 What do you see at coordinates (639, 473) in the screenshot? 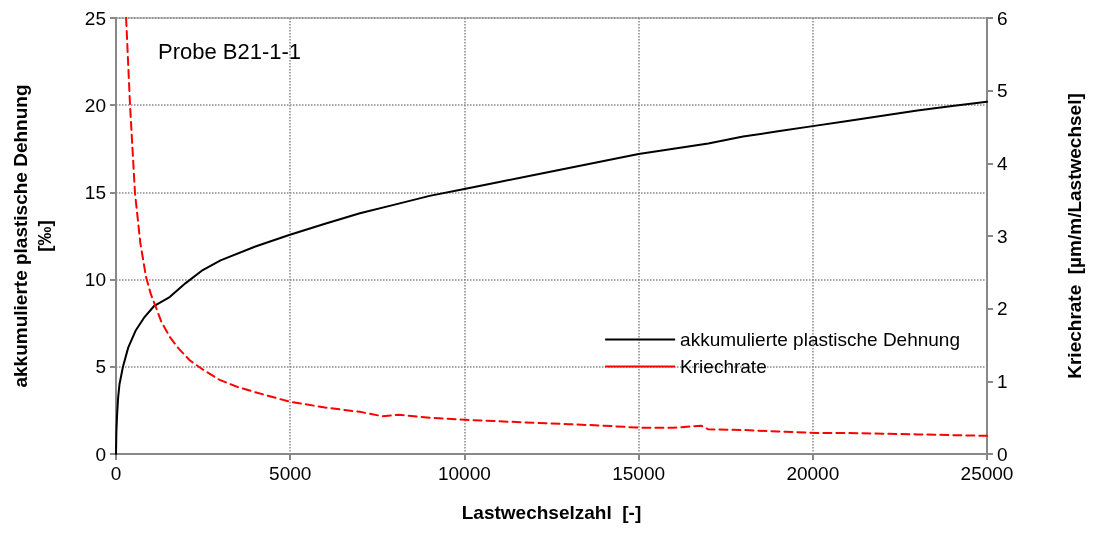
I see `x-tick-label: 15000` at bounding box center [639, 473].